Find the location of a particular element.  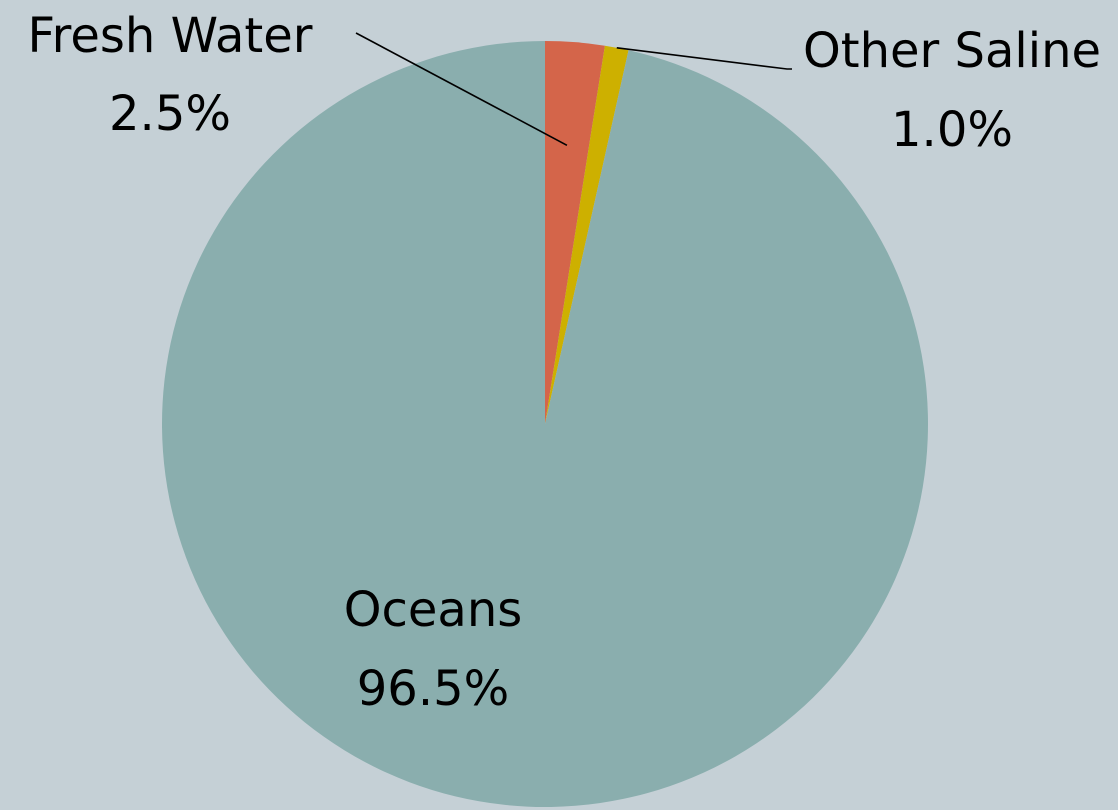

pie-slice-other-saline is located at coordinates (587, 235).